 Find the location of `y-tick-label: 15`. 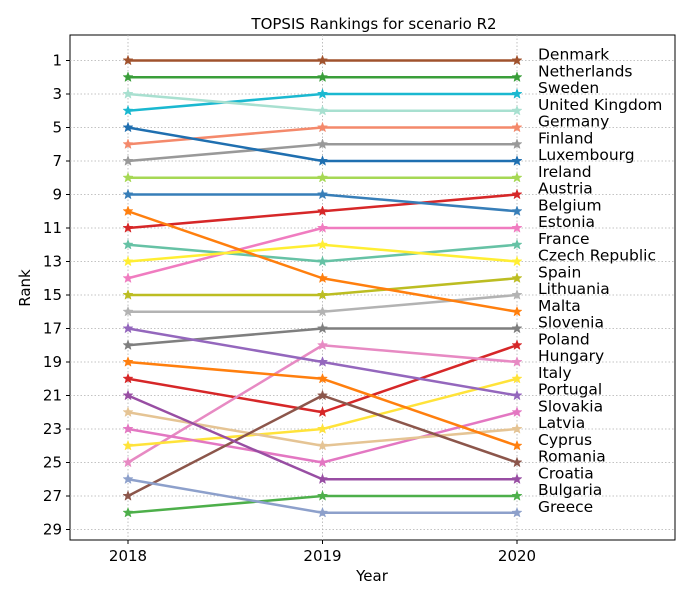

y-tick-label: 15 is located at coordinates (52, 295).